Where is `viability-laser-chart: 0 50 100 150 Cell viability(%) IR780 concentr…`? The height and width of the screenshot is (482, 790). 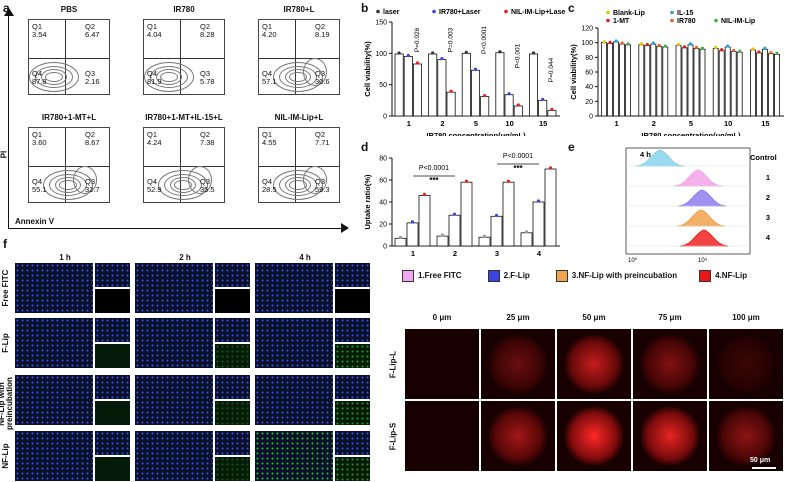
viability-laser-chart: 0 50 100 150 Cell viability(%) IR780 concentr… is located at coordinates (464, 72).